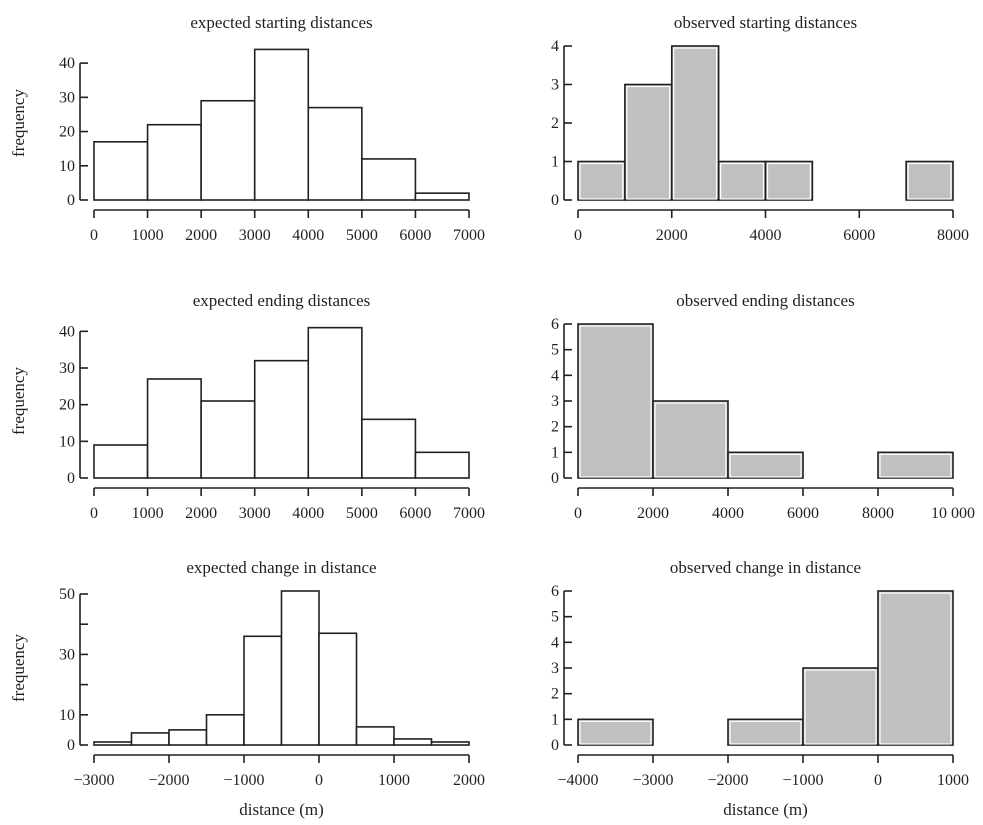 The width and height of the screenshot is (983, 825). What do you see at coordinates (243, 780) in the screenshot?
I see `x-tick-label: −1000` at bounding box center [243, 780].